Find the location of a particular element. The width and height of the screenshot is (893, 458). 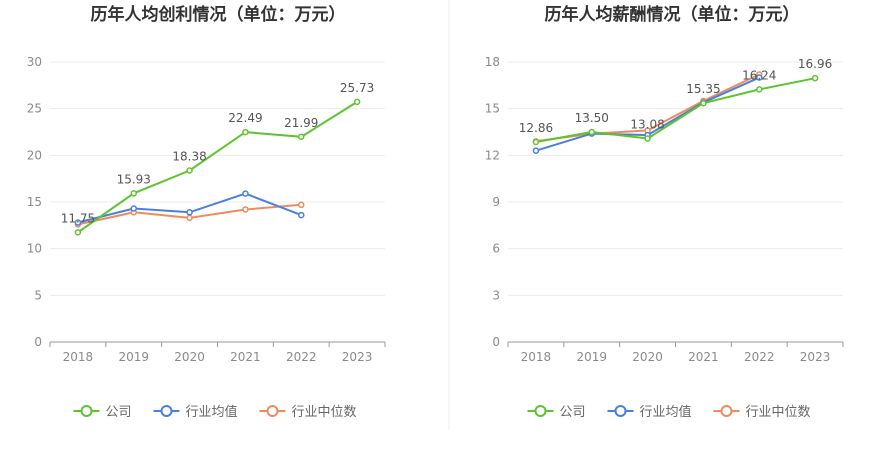

data-label: 21.99 is located at coordinates (301, 123).